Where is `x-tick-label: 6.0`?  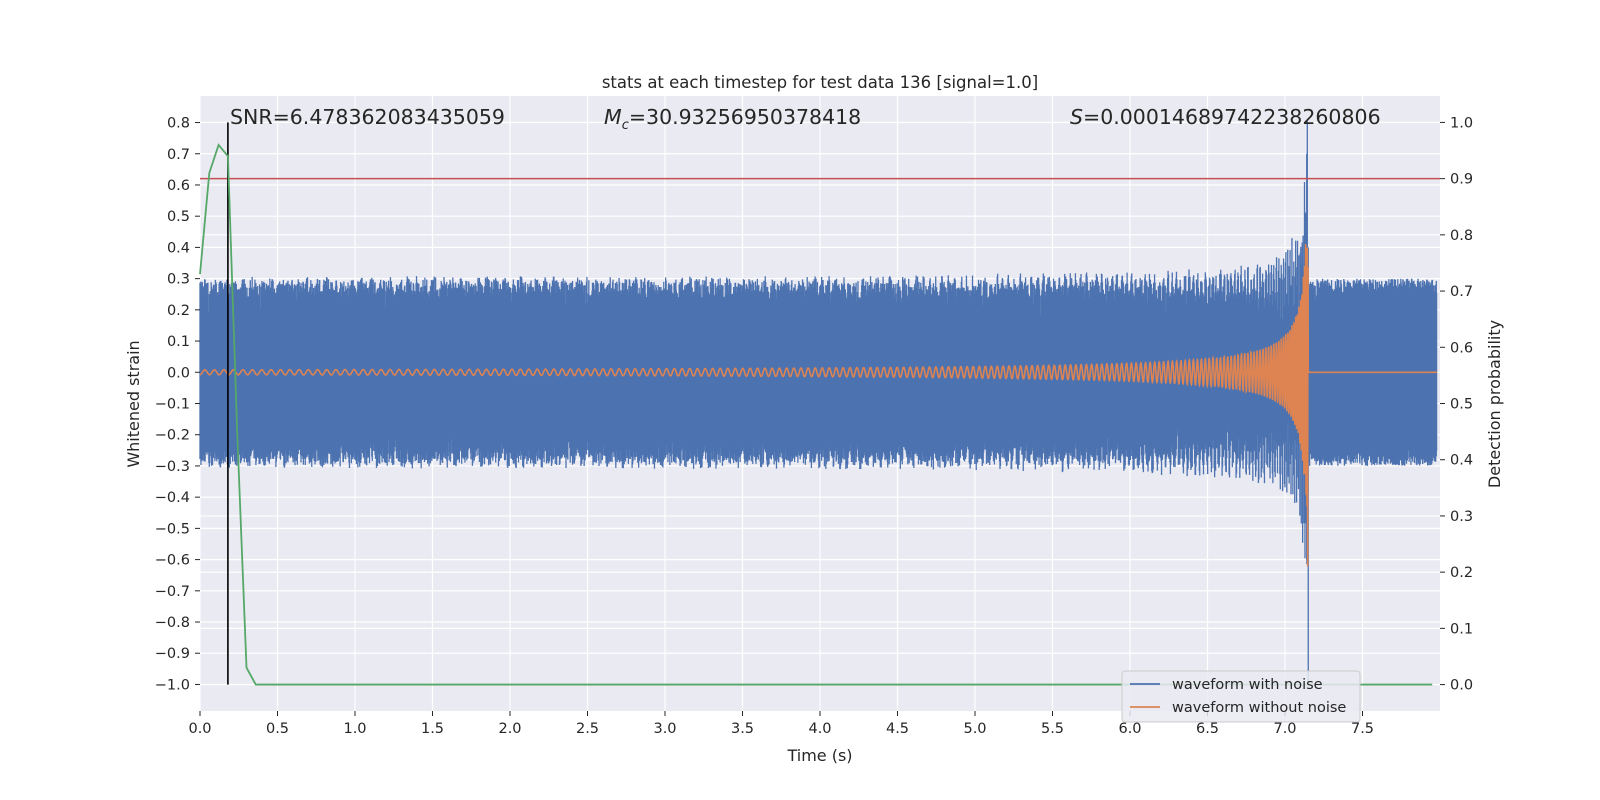 x-tick-label: 6.0 is located at coordinates (1129, 729).